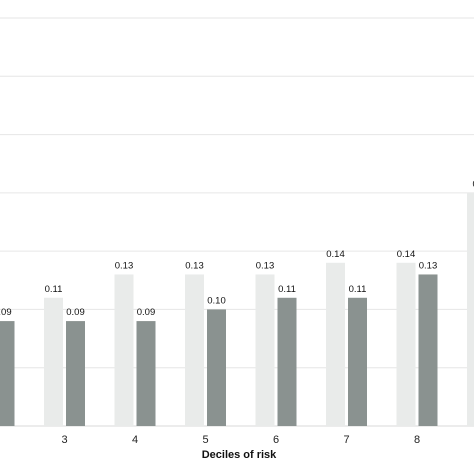 This screenshot has height=474, width=474. Describe the element at coordinates (216, 300) in the screenshot. I see `data-label-series2-decile-5: 0.10` at that location.